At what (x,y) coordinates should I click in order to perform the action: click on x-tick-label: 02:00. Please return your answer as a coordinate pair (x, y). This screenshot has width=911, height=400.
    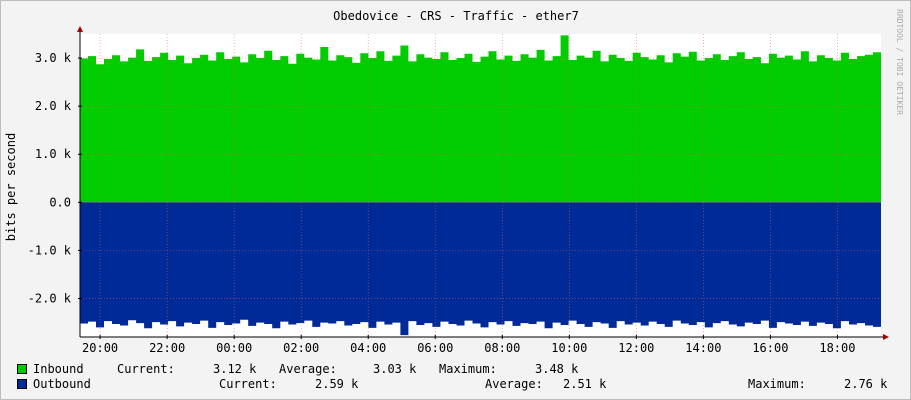
    Looking at the image, I should click on (301, 348).